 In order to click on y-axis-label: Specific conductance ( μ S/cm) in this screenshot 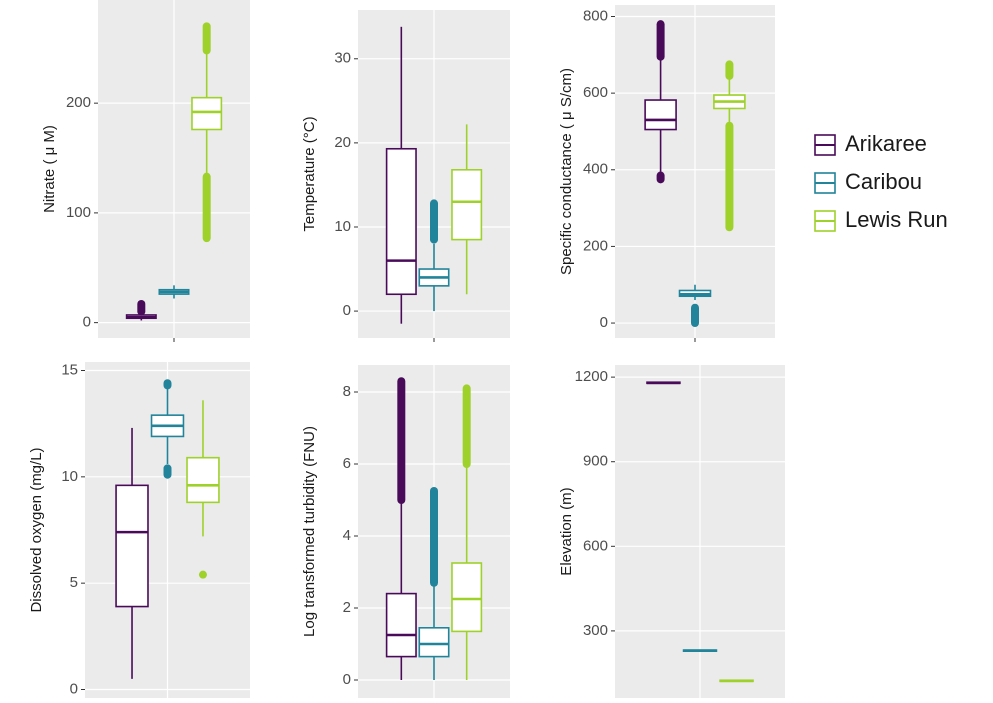, I will do `click(566, 171)`.